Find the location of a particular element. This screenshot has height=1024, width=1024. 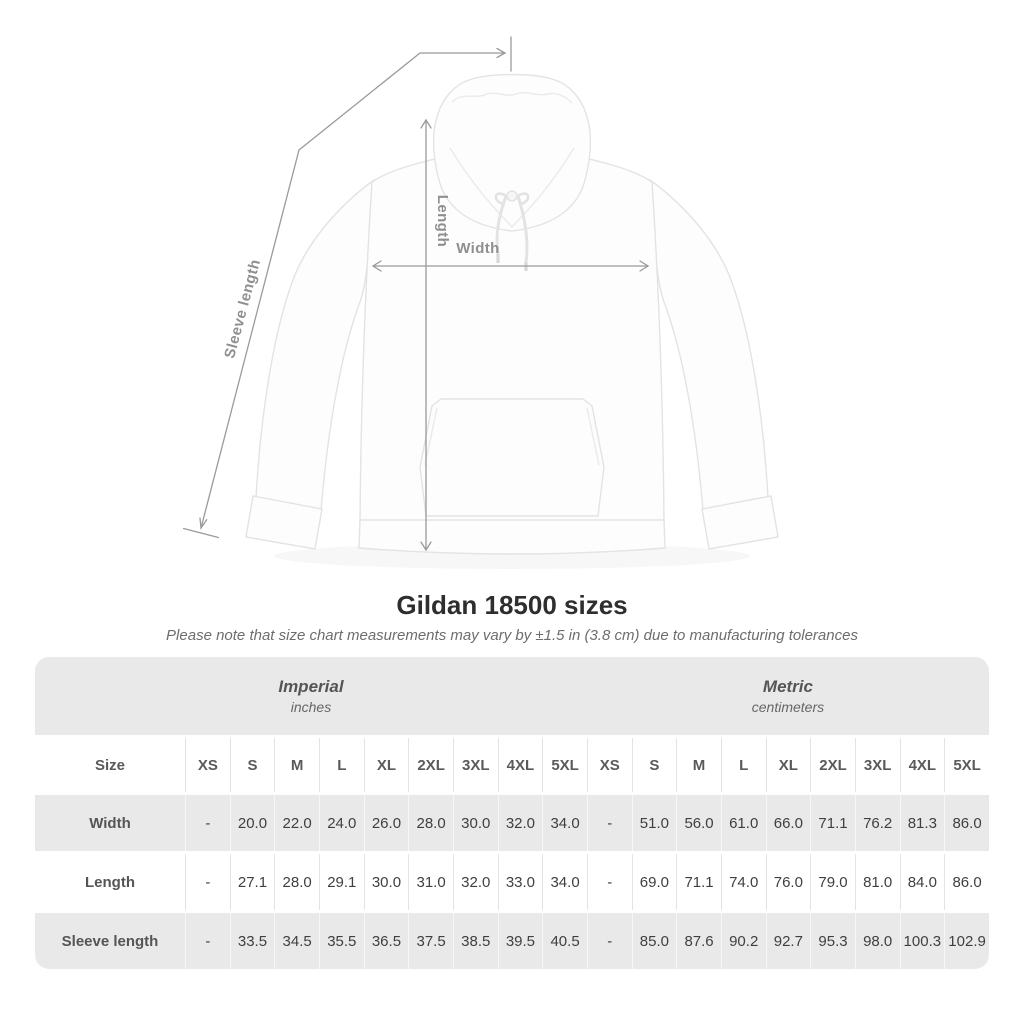

size-value-cell: 76.0 is located at coordinates (788, 882).